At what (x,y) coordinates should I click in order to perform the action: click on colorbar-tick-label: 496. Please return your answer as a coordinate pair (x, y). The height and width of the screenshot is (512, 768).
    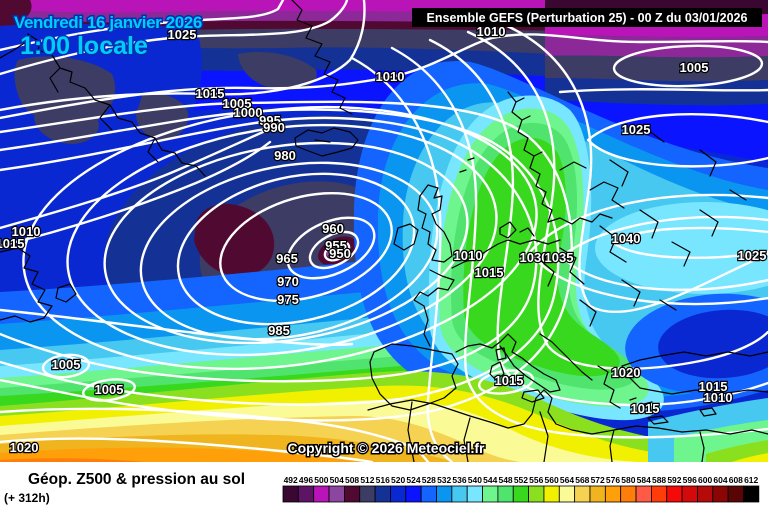
    Looking at the image, I should click on (306, 480).